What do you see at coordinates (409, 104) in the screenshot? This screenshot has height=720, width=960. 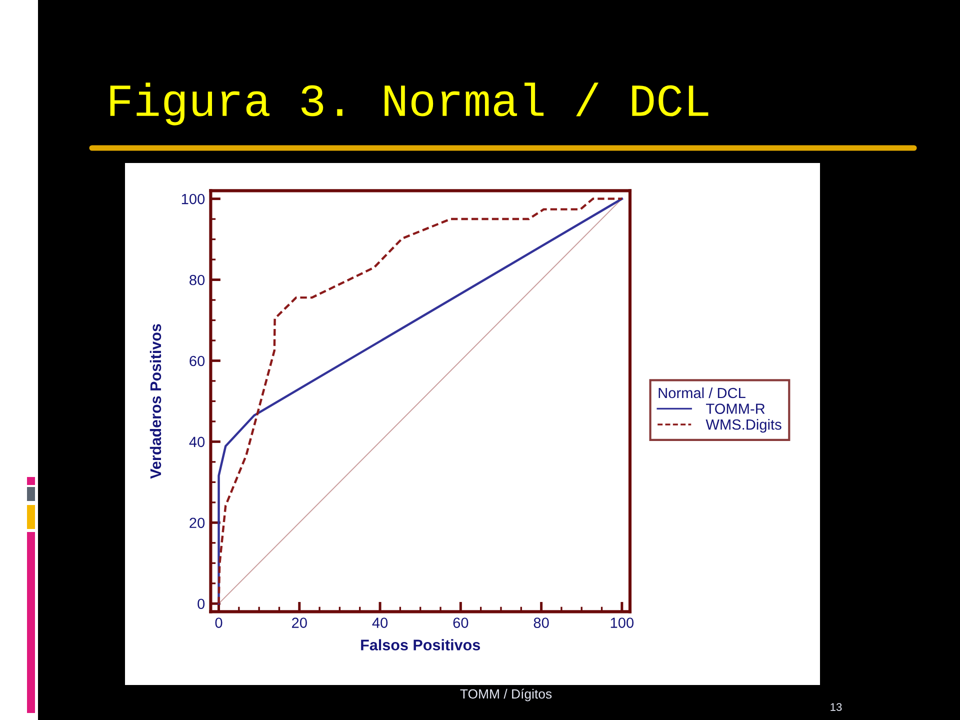 I see `chart-title: Figura 3. Normal / DCL` at bounding box center [409, 104].